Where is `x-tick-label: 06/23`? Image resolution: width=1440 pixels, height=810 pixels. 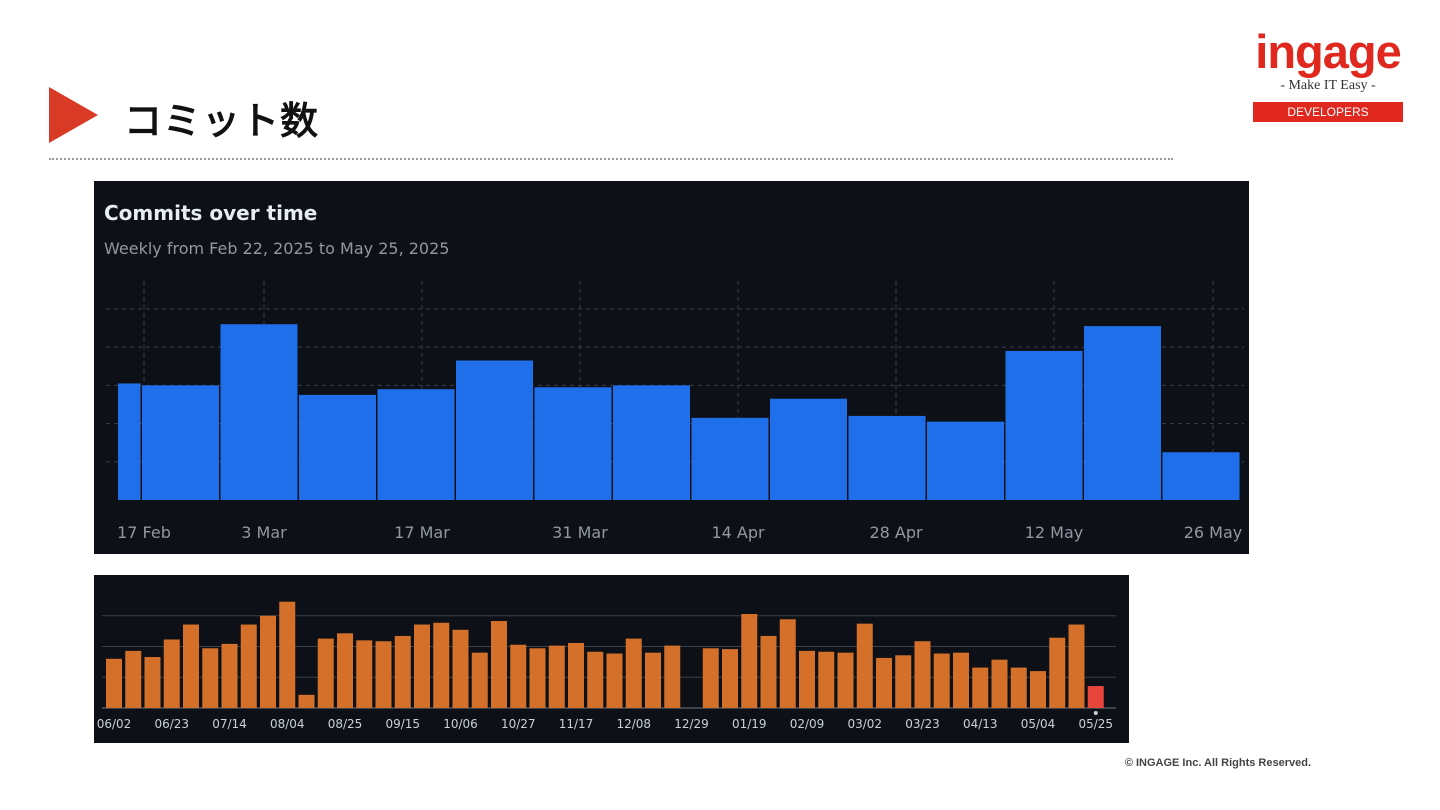 x-tick-label: 06/23 is located at coordinates (171, 724).